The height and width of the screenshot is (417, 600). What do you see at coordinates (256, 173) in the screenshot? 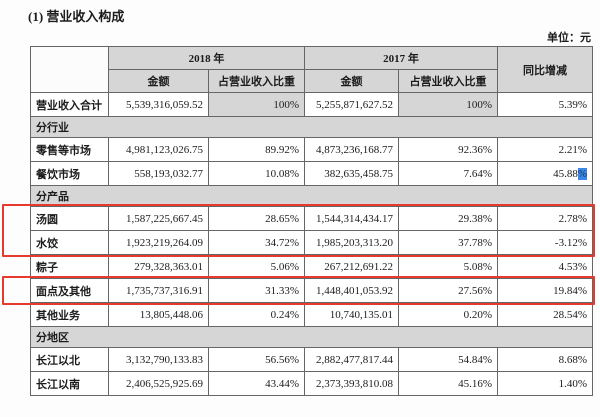
I see `table-cell: 10.08%` at bounding box center [256, 173].